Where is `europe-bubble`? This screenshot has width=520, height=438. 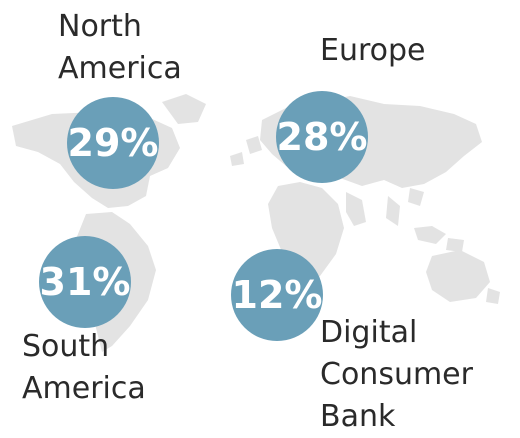 europe-bubble is located at coordinates (322, 137).